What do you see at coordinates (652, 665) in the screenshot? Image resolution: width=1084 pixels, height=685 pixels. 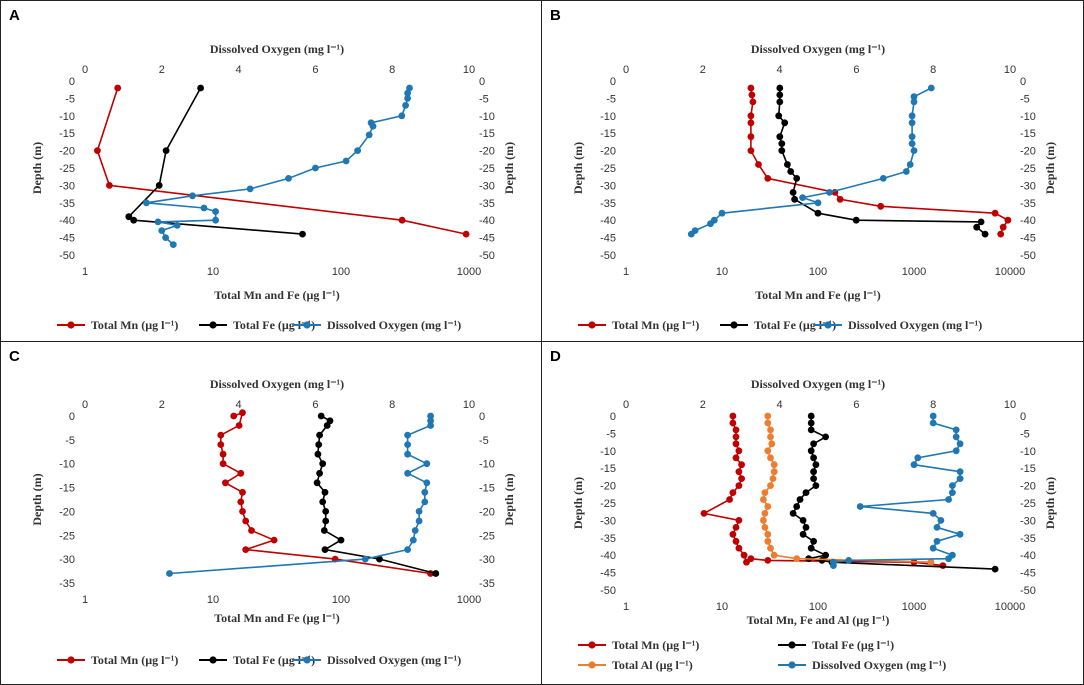 I see `legend-label: Total Al (µg l⁻¹)` at bounding box center [652, 665].